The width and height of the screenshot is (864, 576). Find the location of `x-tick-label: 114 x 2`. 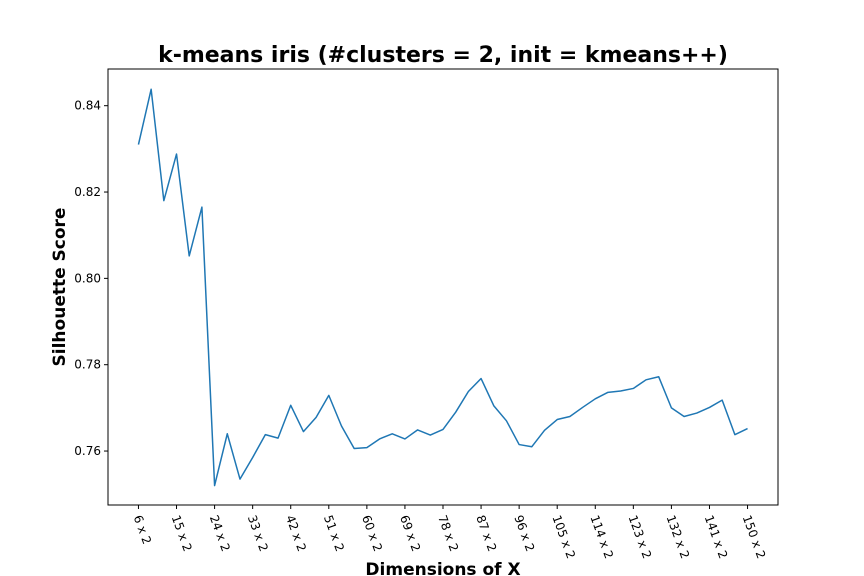

x-tick-label: 114 x 2 is located at coordinates (601, 536).